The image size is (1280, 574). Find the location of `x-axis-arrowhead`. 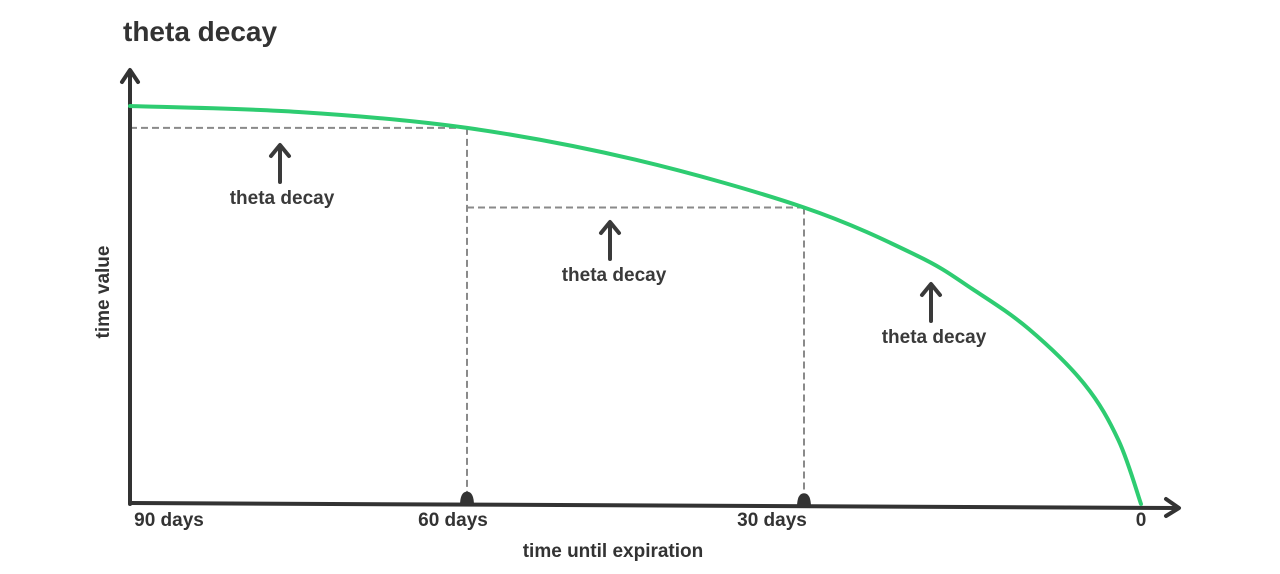

x-axis-arrowhead is located at coordinates (1172, 507).